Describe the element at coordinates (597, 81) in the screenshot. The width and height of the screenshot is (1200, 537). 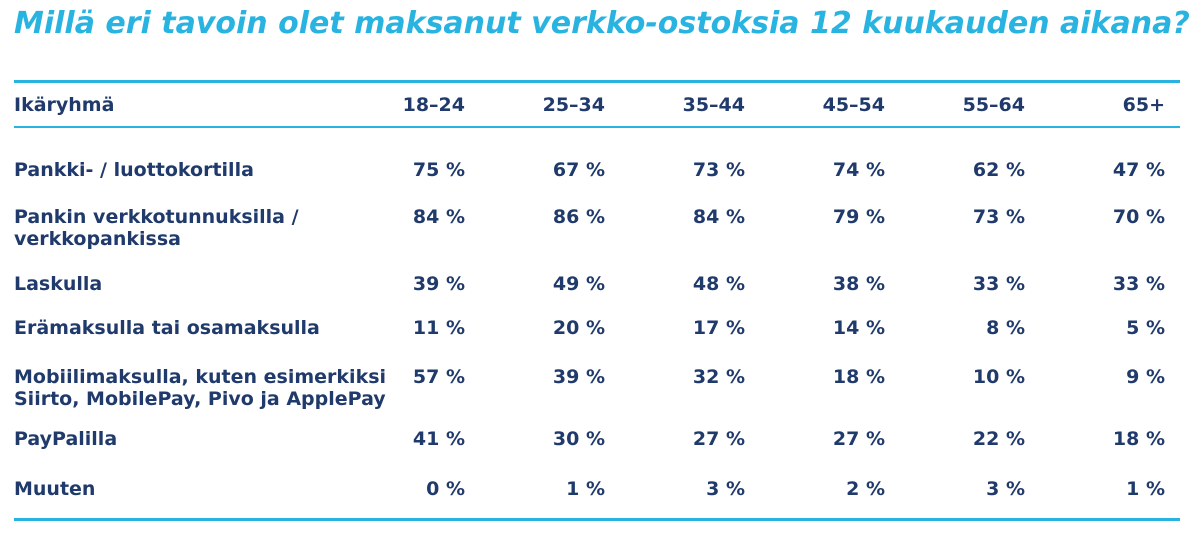
I see `top-rule` at that location.